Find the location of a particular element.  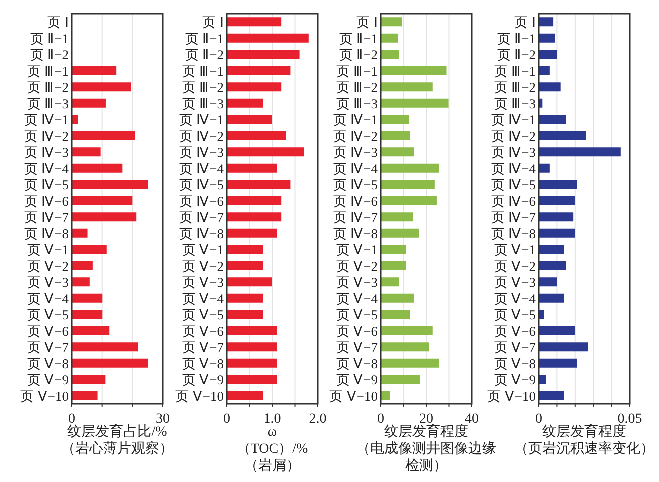

x-tick-label: 1.0 is located at coordinates (273, 419).